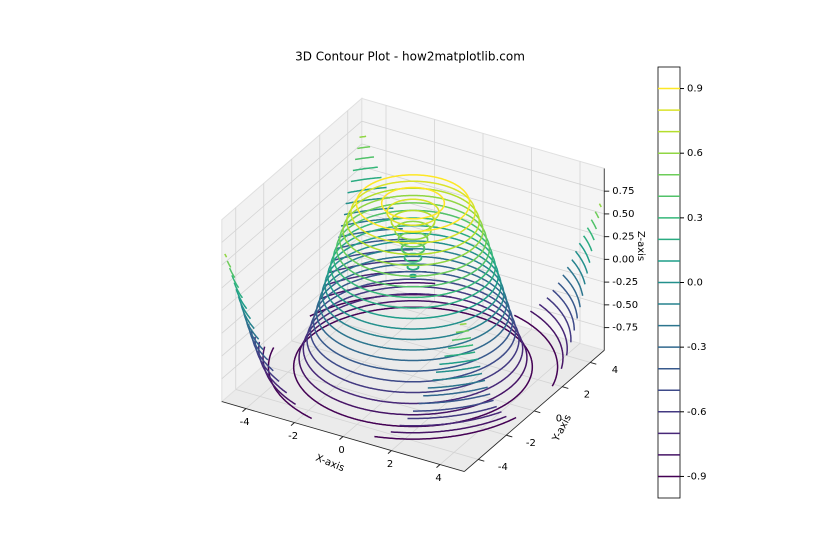  What do you see at coordinates (293, 436) in the screenshot?
I see `x-tick-label: -2` at bounding box center [293, 436].